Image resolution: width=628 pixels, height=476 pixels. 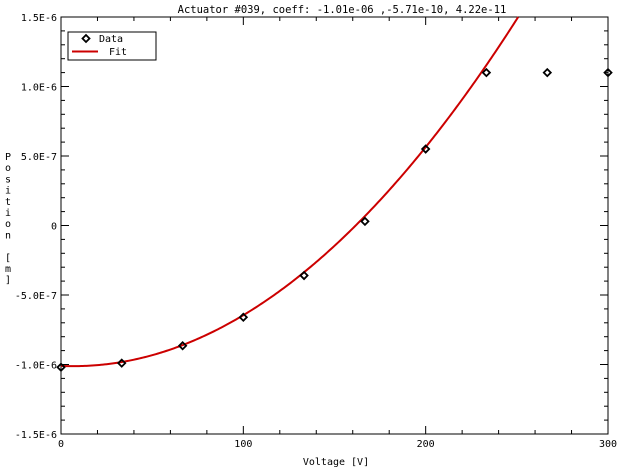 I want to click on x-tick-label: 100, so click(x=243, y=444).